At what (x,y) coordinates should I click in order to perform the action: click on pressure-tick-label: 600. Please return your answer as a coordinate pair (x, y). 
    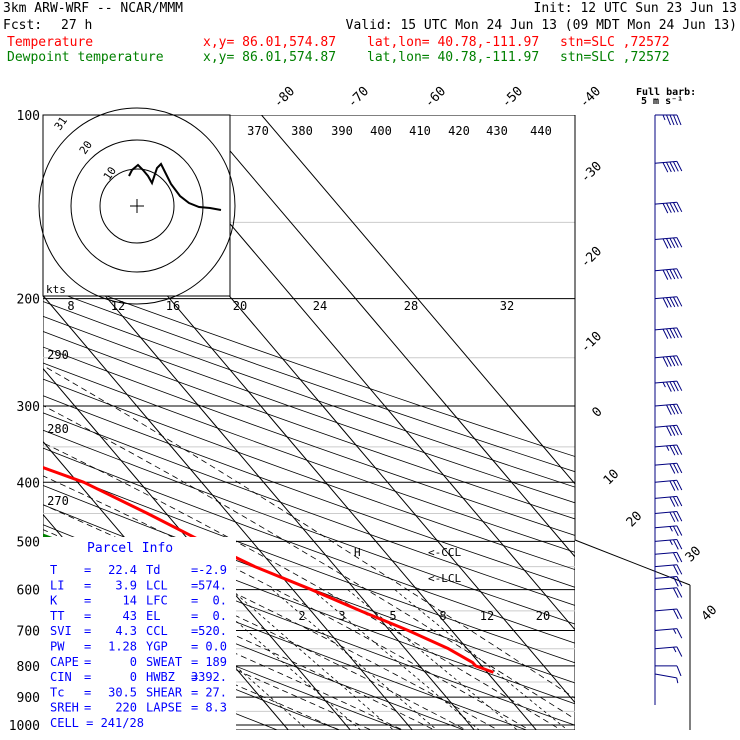
    Looking at the image, I should click on (28, 591).